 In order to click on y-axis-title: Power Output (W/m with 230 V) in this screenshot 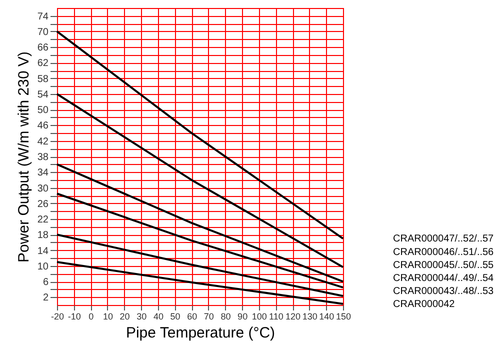, I will do `click(23, 157)`.